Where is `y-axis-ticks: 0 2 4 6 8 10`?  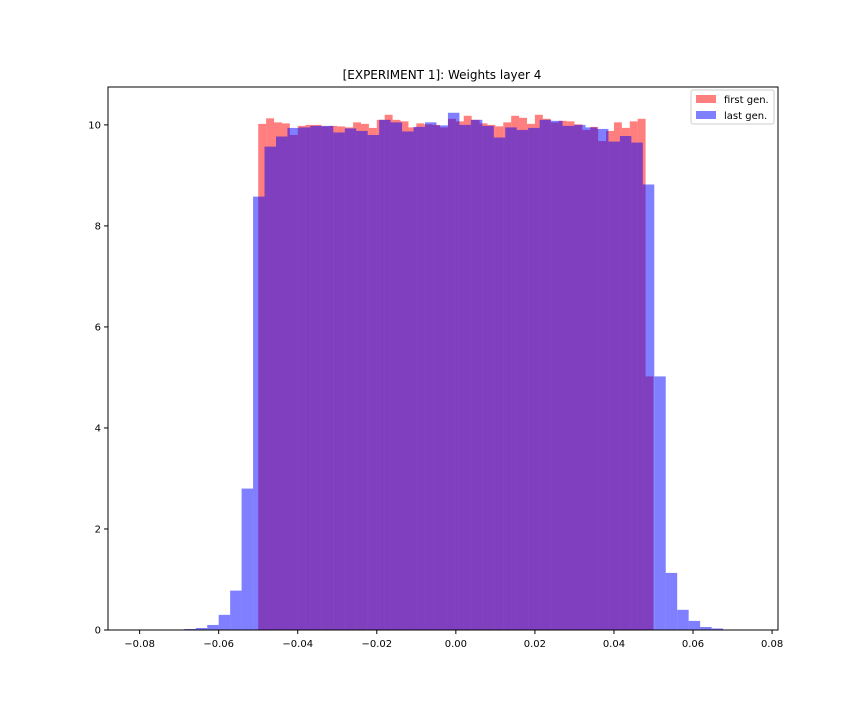
y-axis-ticks: 0 2 4 6 8 10 is located at coordinates (98, 378).